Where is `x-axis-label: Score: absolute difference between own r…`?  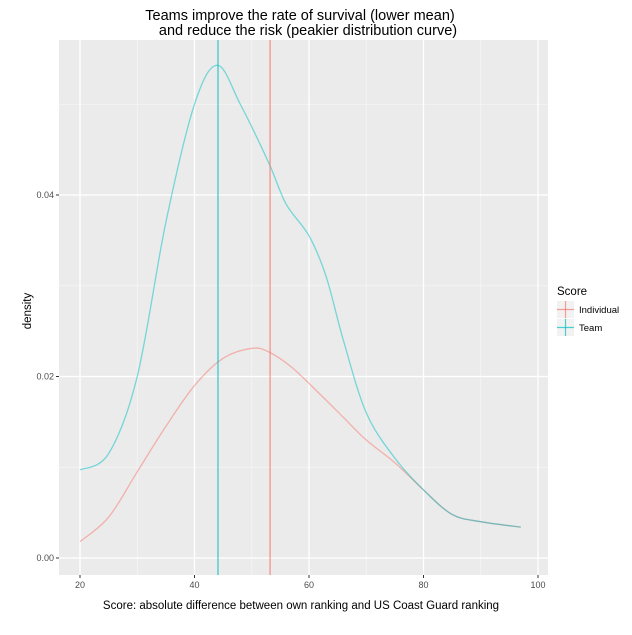 x-axis-label: Score: absolute difference between own r… is located at coordinates (301, 606).